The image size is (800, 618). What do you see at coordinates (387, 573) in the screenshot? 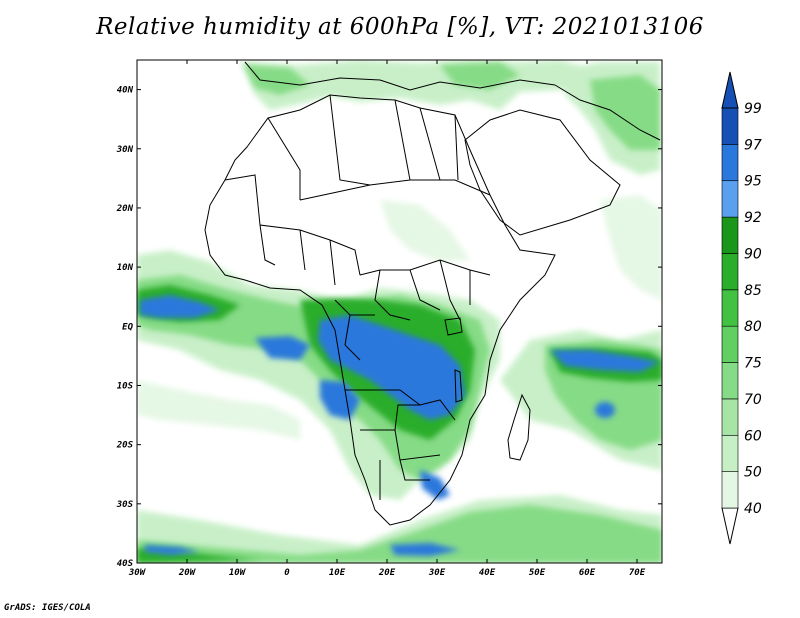
I see `lon-tick-label: 20E` at bounding box center [387, 573].